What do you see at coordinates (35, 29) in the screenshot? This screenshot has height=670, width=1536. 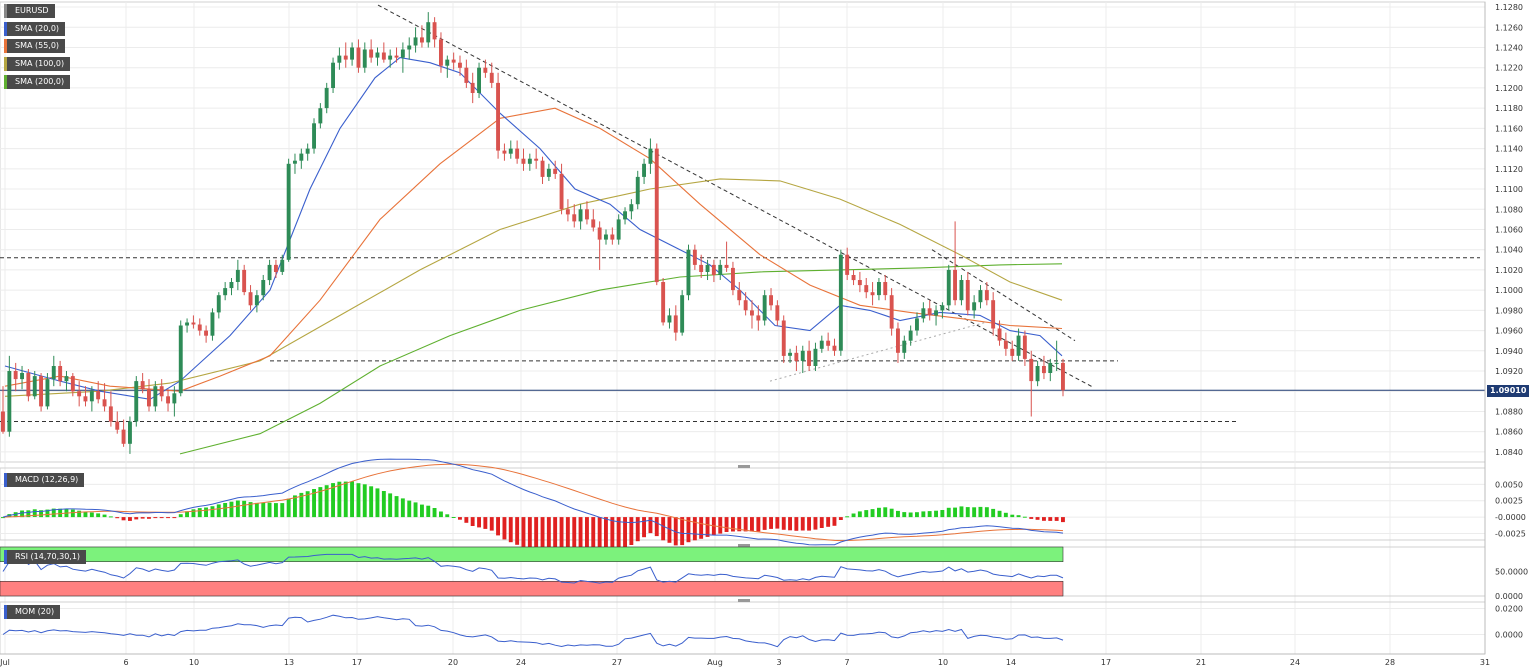 I see `legend-sma20: SMA (20,0)` at bounding box center [35, 29].